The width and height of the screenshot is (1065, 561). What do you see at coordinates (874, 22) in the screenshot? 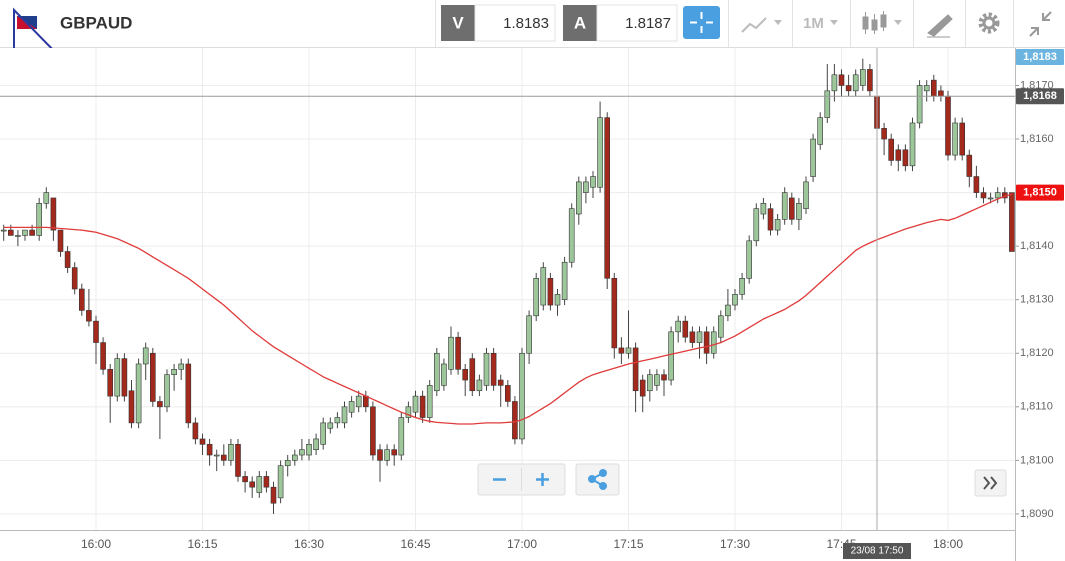
I see `chart-type-icon` at bounding box center [874, 22].